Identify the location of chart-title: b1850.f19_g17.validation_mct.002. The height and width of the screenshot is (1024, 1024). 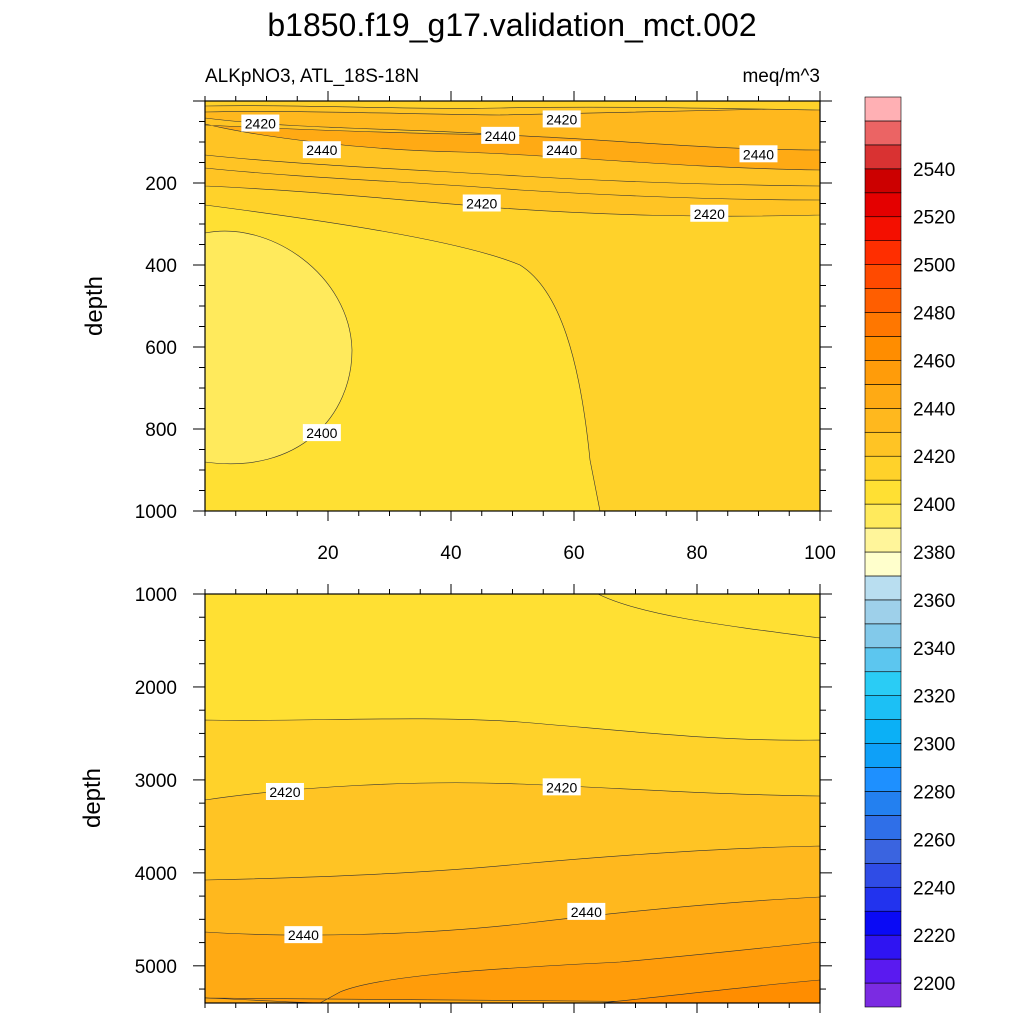
(511, 25).